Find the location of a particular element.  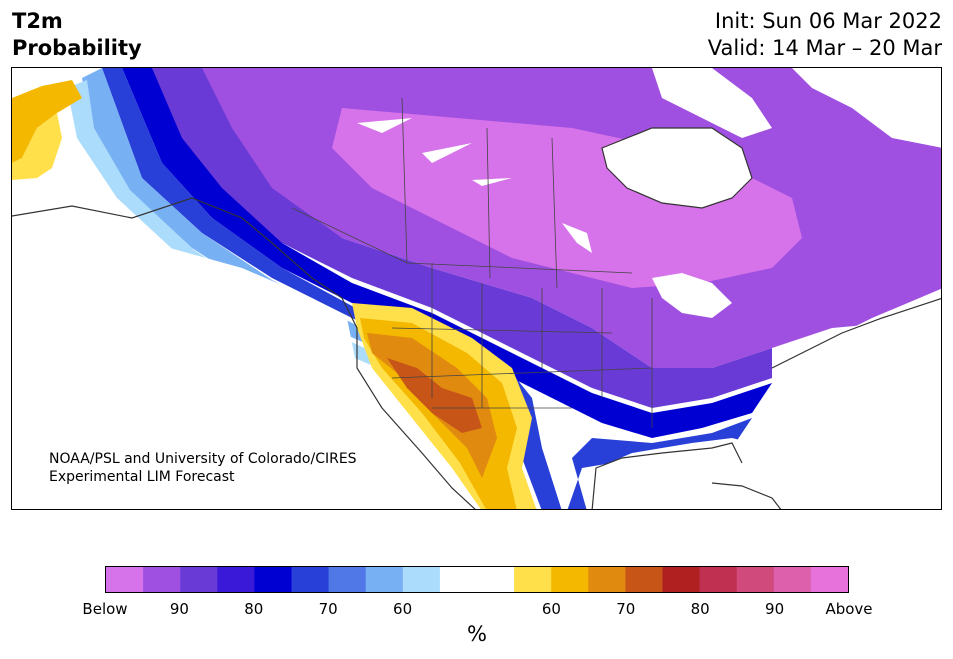

arctic-sea is located at coordinates (796, 108).